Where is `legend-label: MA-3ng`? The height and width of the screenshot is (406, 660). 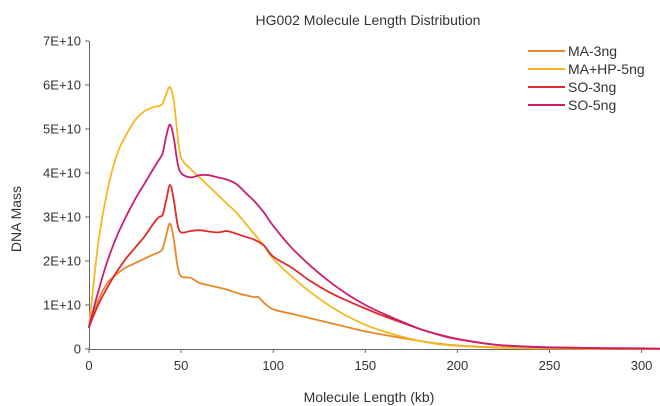 legend-label: MA-3ng is located at coordinates (592, 51).